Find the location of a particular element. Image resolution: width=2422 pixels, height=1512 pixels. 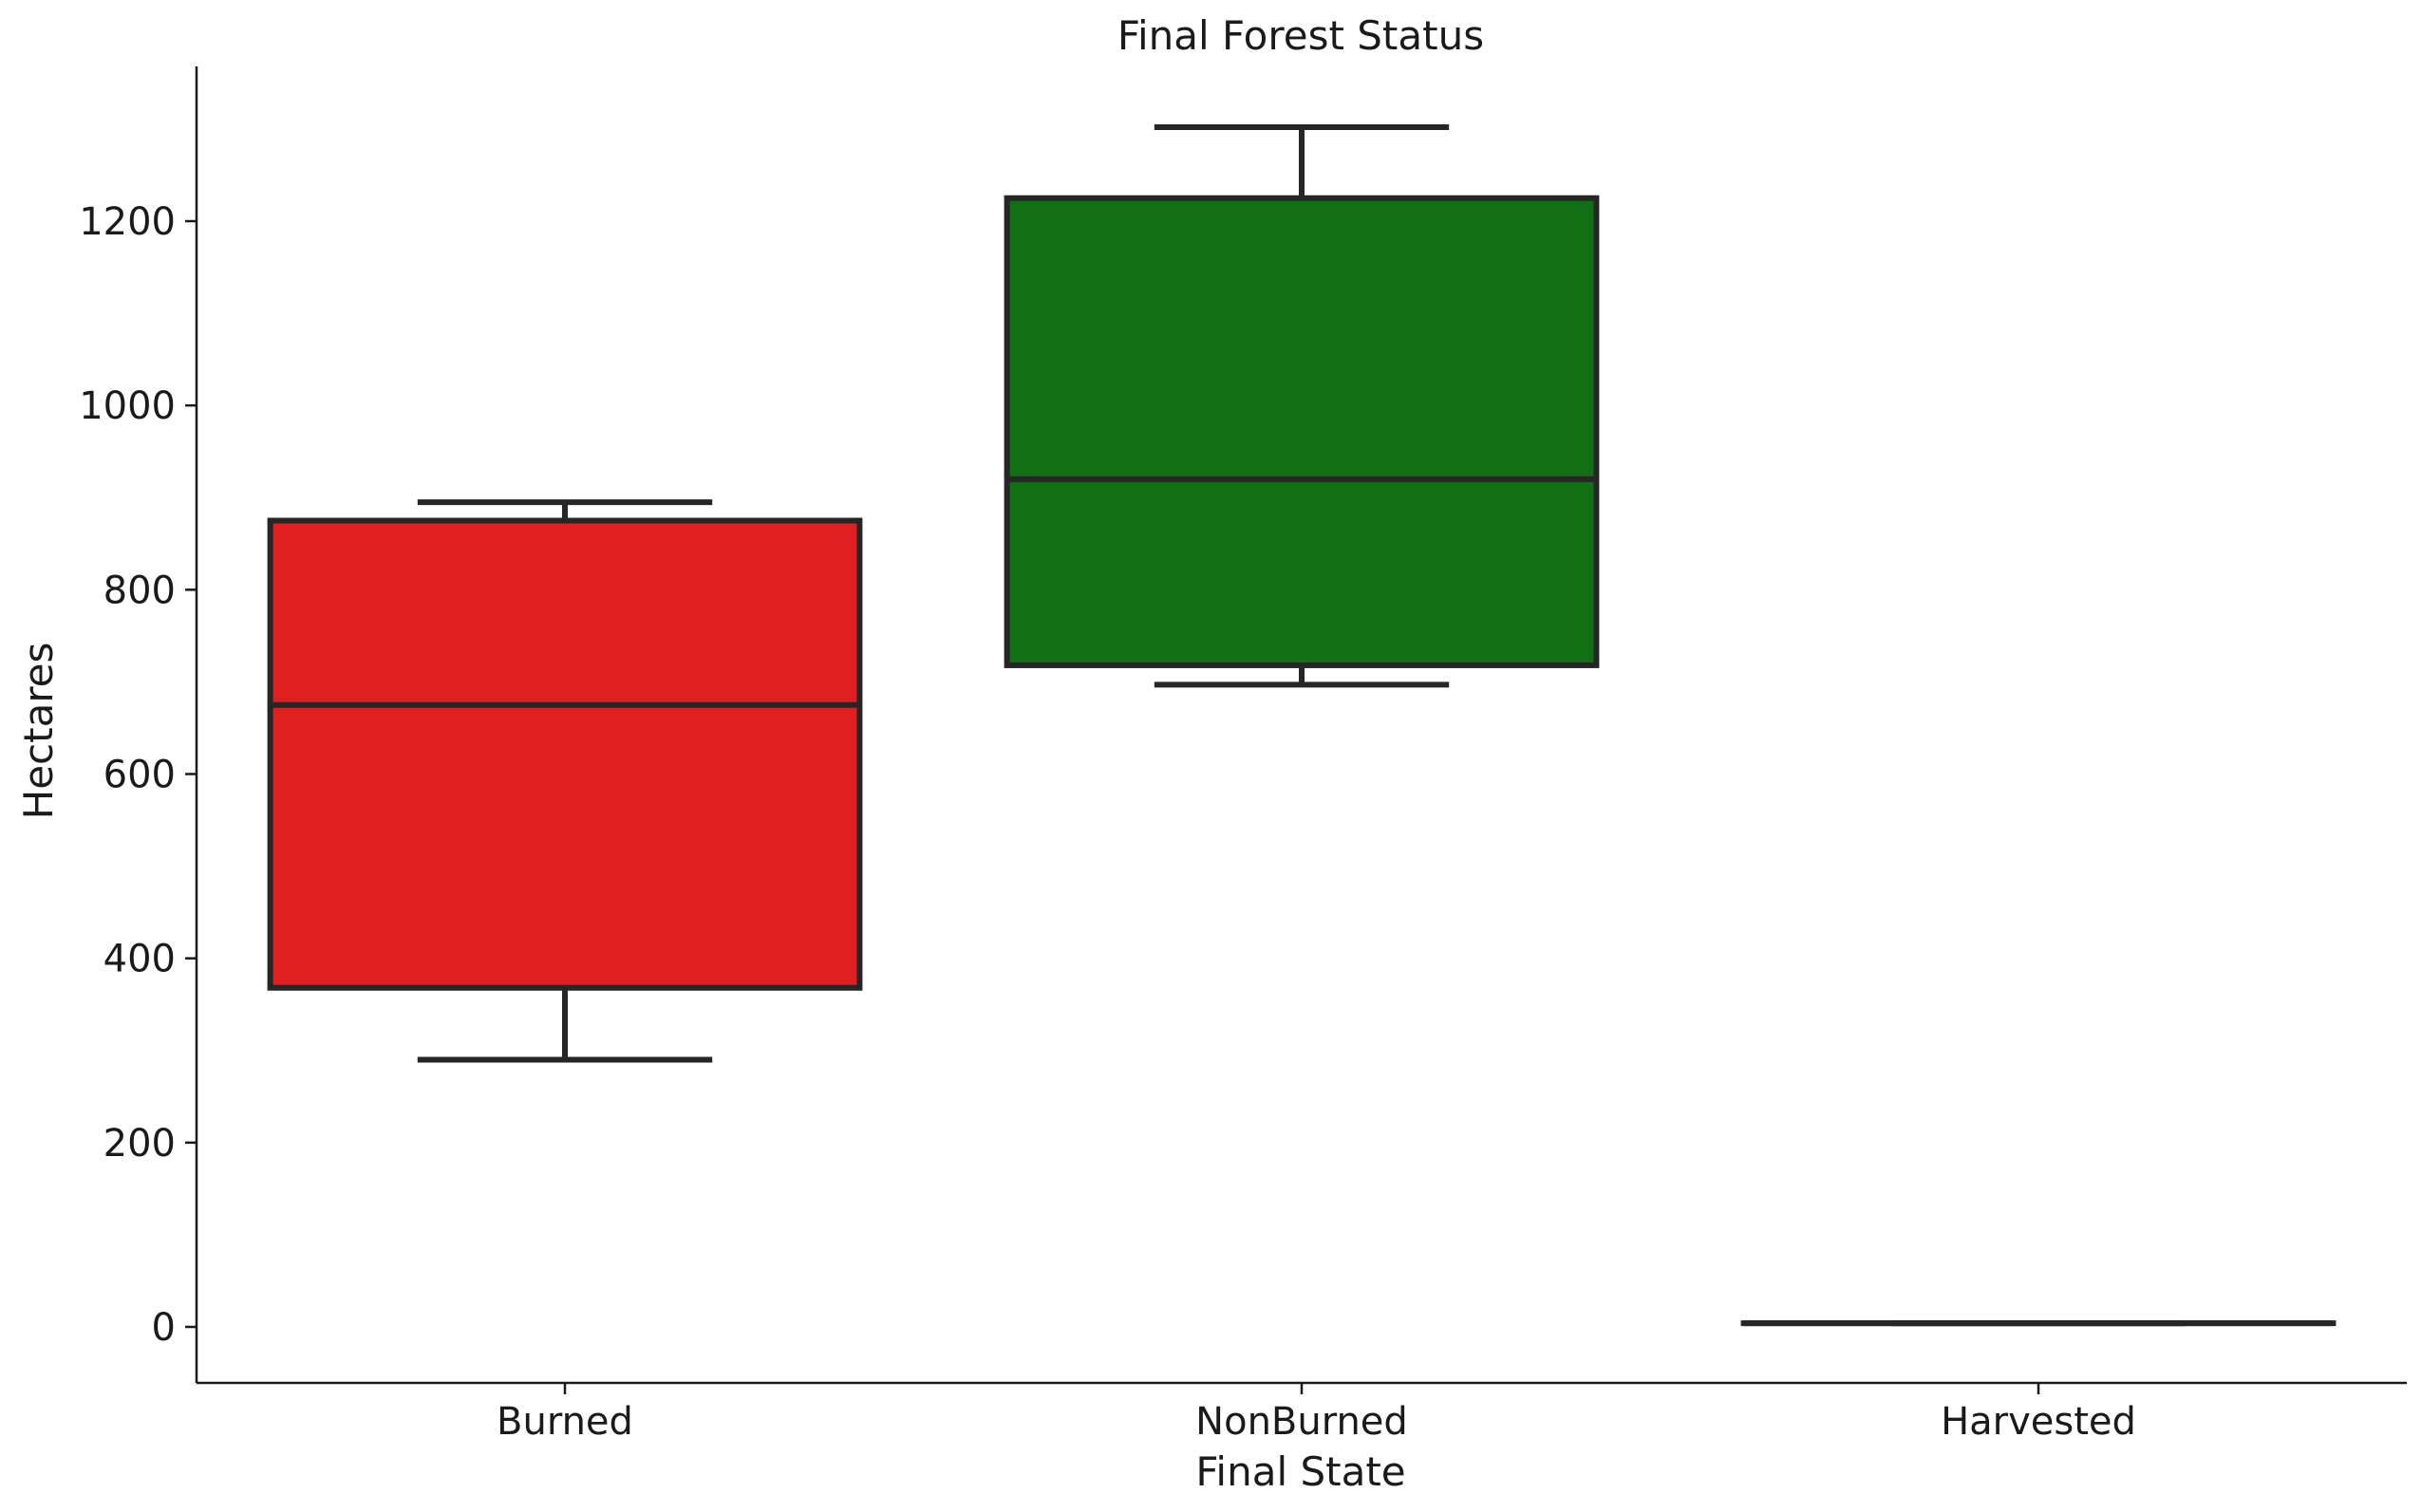

x-tick-label-burned: Burned is located at coordinates (565, 1422).